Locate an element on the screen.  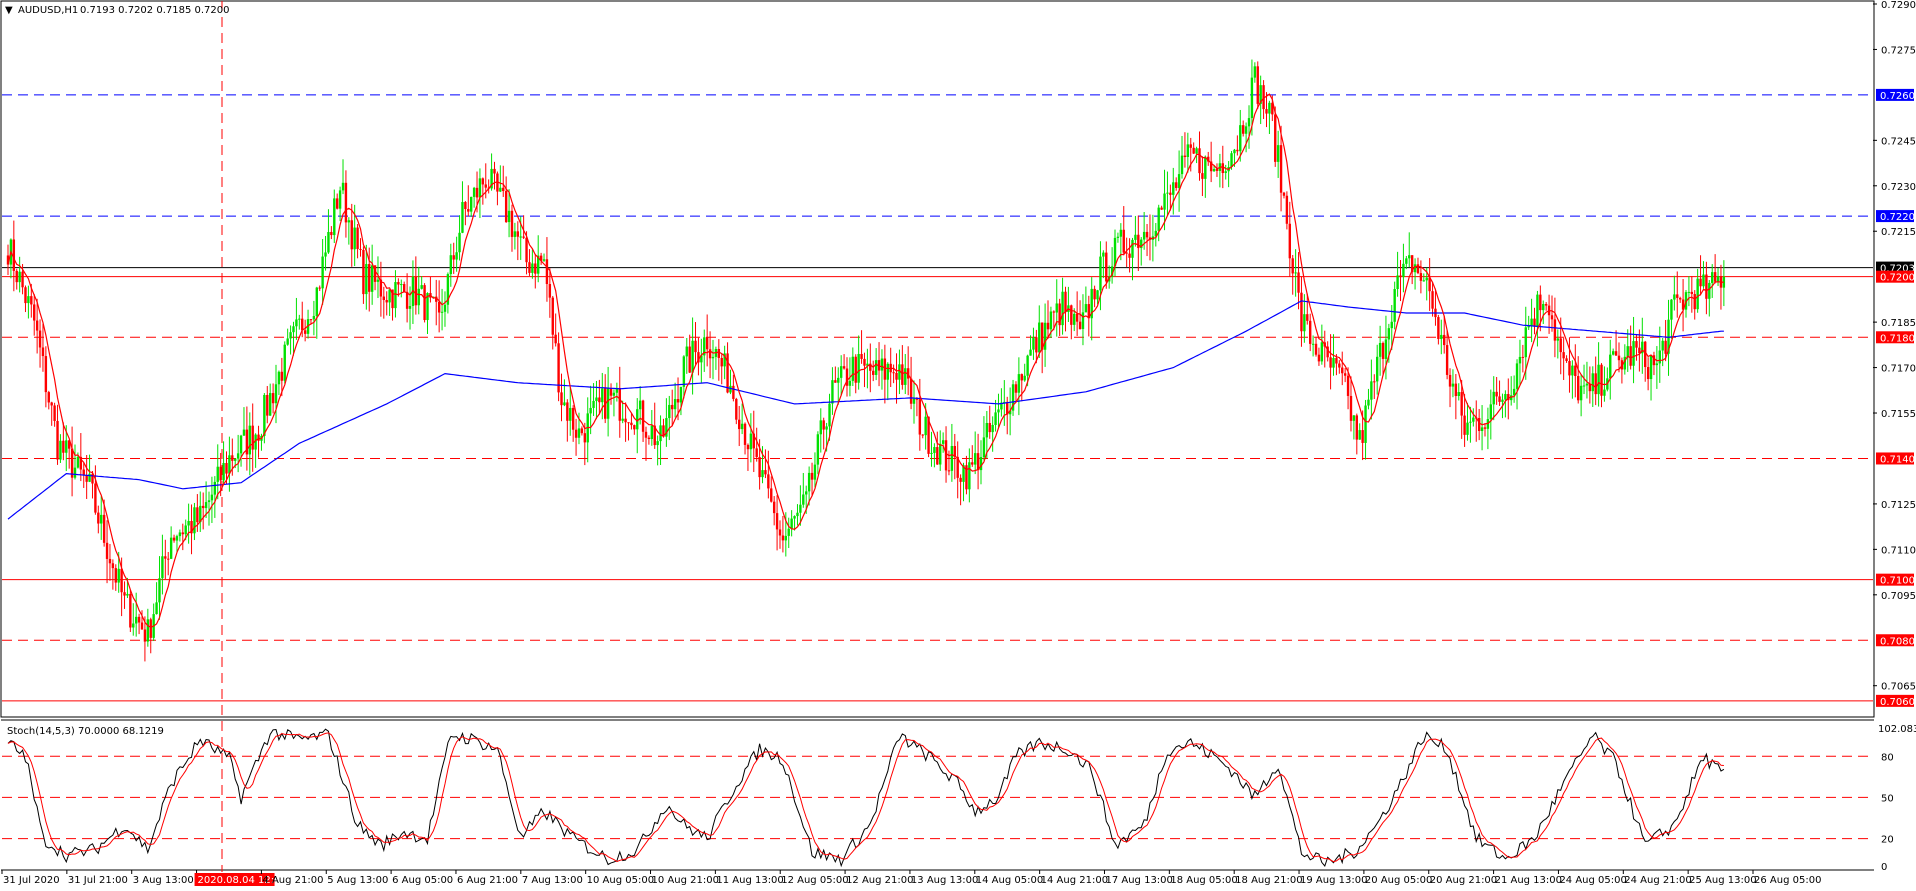
time-tick-label: 14 Aug 21:00 is located at coordinates (1074, 880).